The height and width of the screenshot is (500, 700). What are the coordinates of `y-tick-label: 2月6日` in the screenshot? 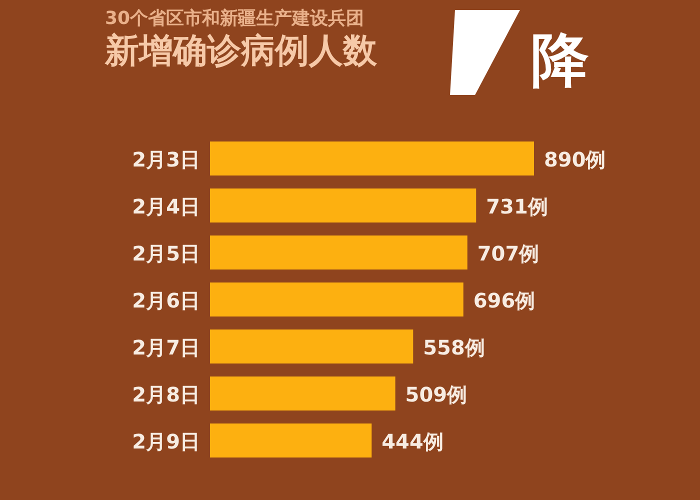 It's located at (166, 300).